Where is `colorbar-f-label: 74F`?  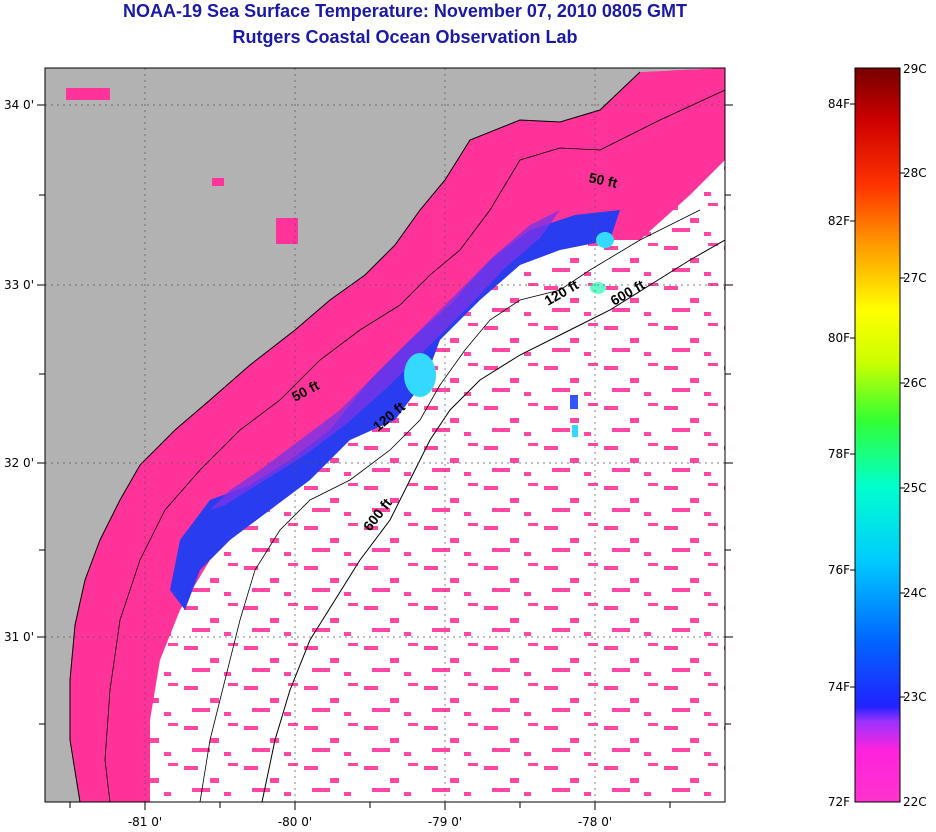 colorbar-f-label: 74F is located at coordinates (839, 687).